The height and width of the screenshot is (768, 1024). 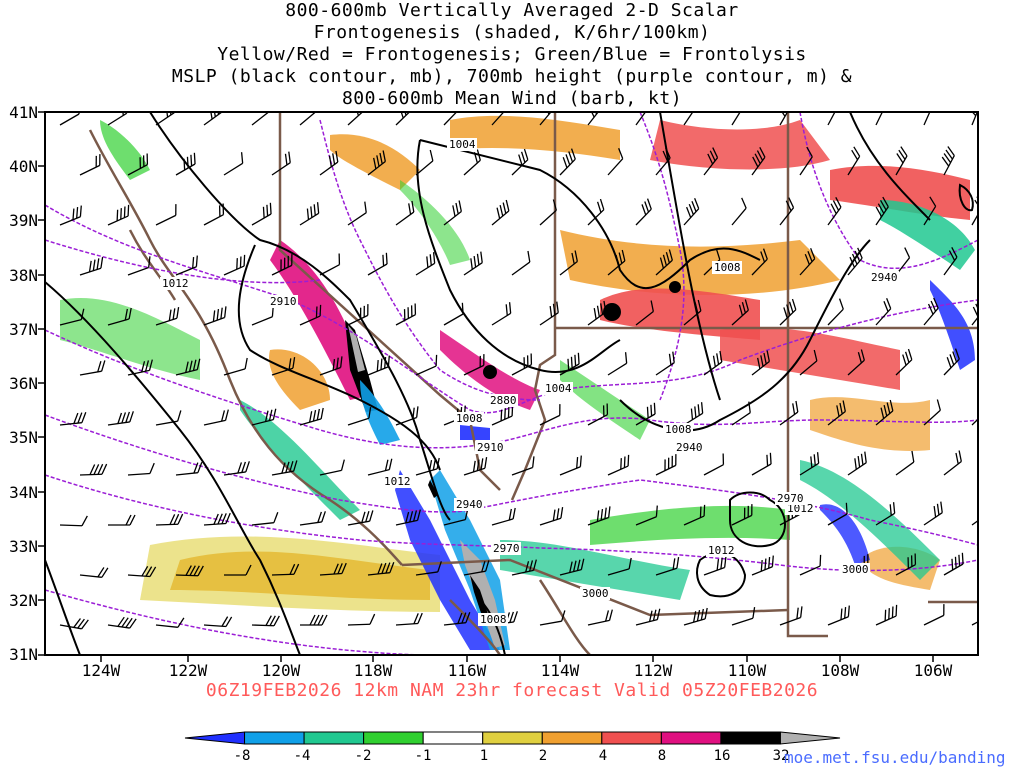 What do you see at coordinates (23, 275) in the screenshot?
I see `lat-label: 38N` at bounding box center [23, 275].